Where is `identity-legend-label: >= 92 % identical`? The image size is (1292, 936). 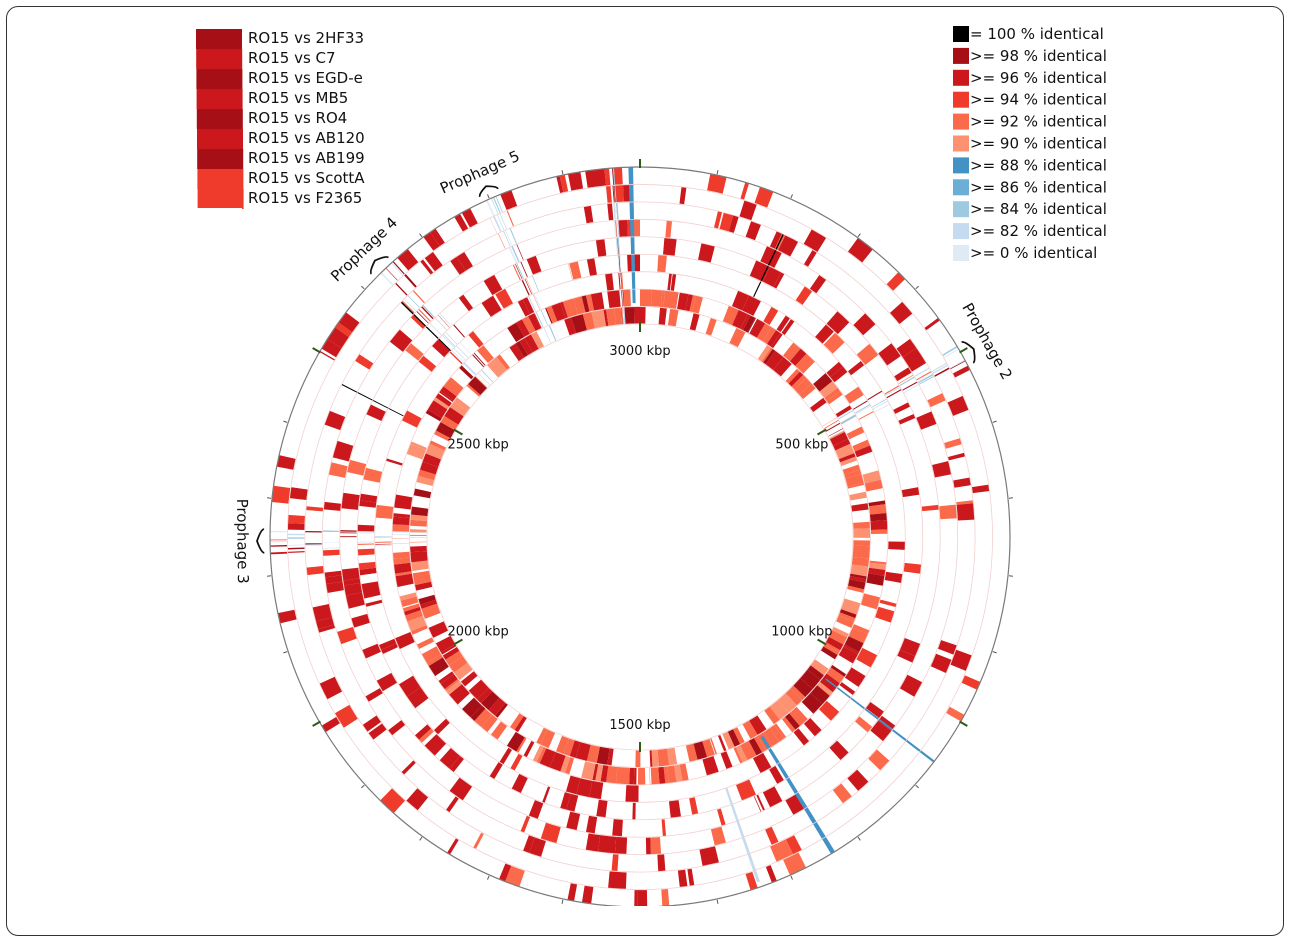
identity-legend-label: >= 92 % identical is located at coordinates (1038, 122).